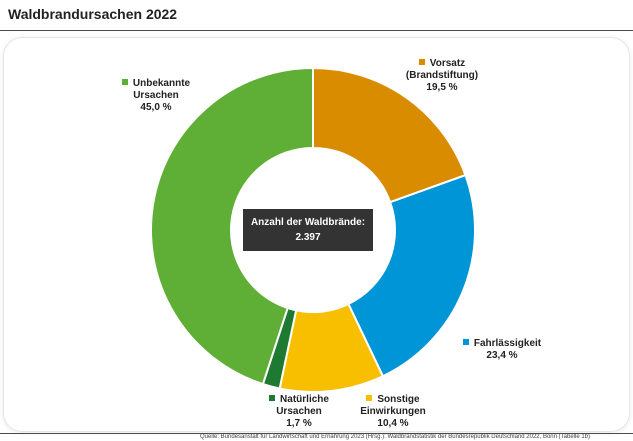 The image size is (633, 441). I want to click on total-fires-label: Anzahl der Waldbrände:, so click(308, 222).